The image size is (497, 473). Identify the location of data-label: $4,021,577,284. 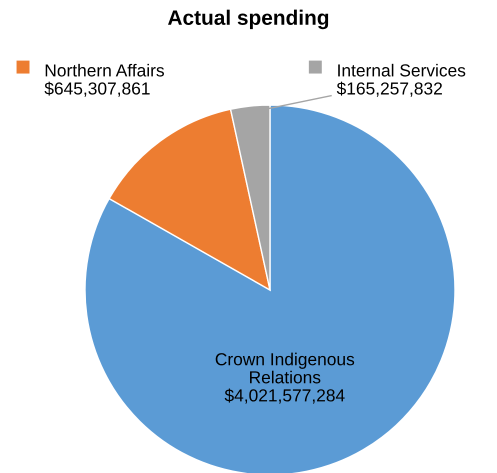
(284, 396).